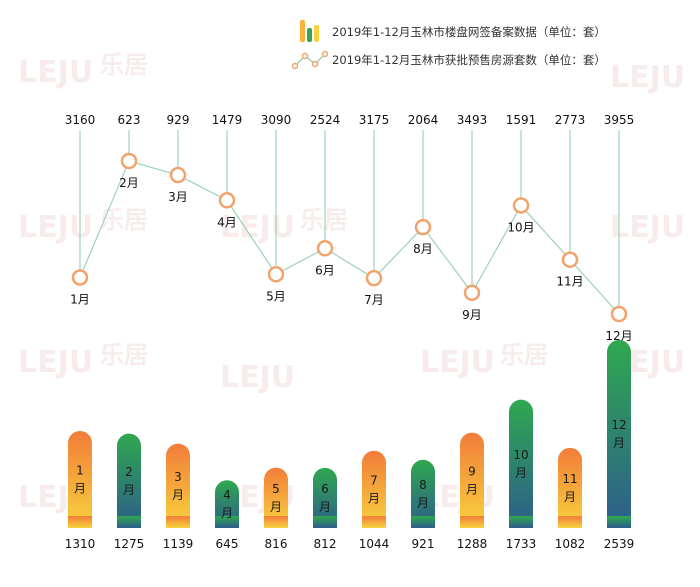  I want to click on line-month-label: 3月, so click(178, 197).